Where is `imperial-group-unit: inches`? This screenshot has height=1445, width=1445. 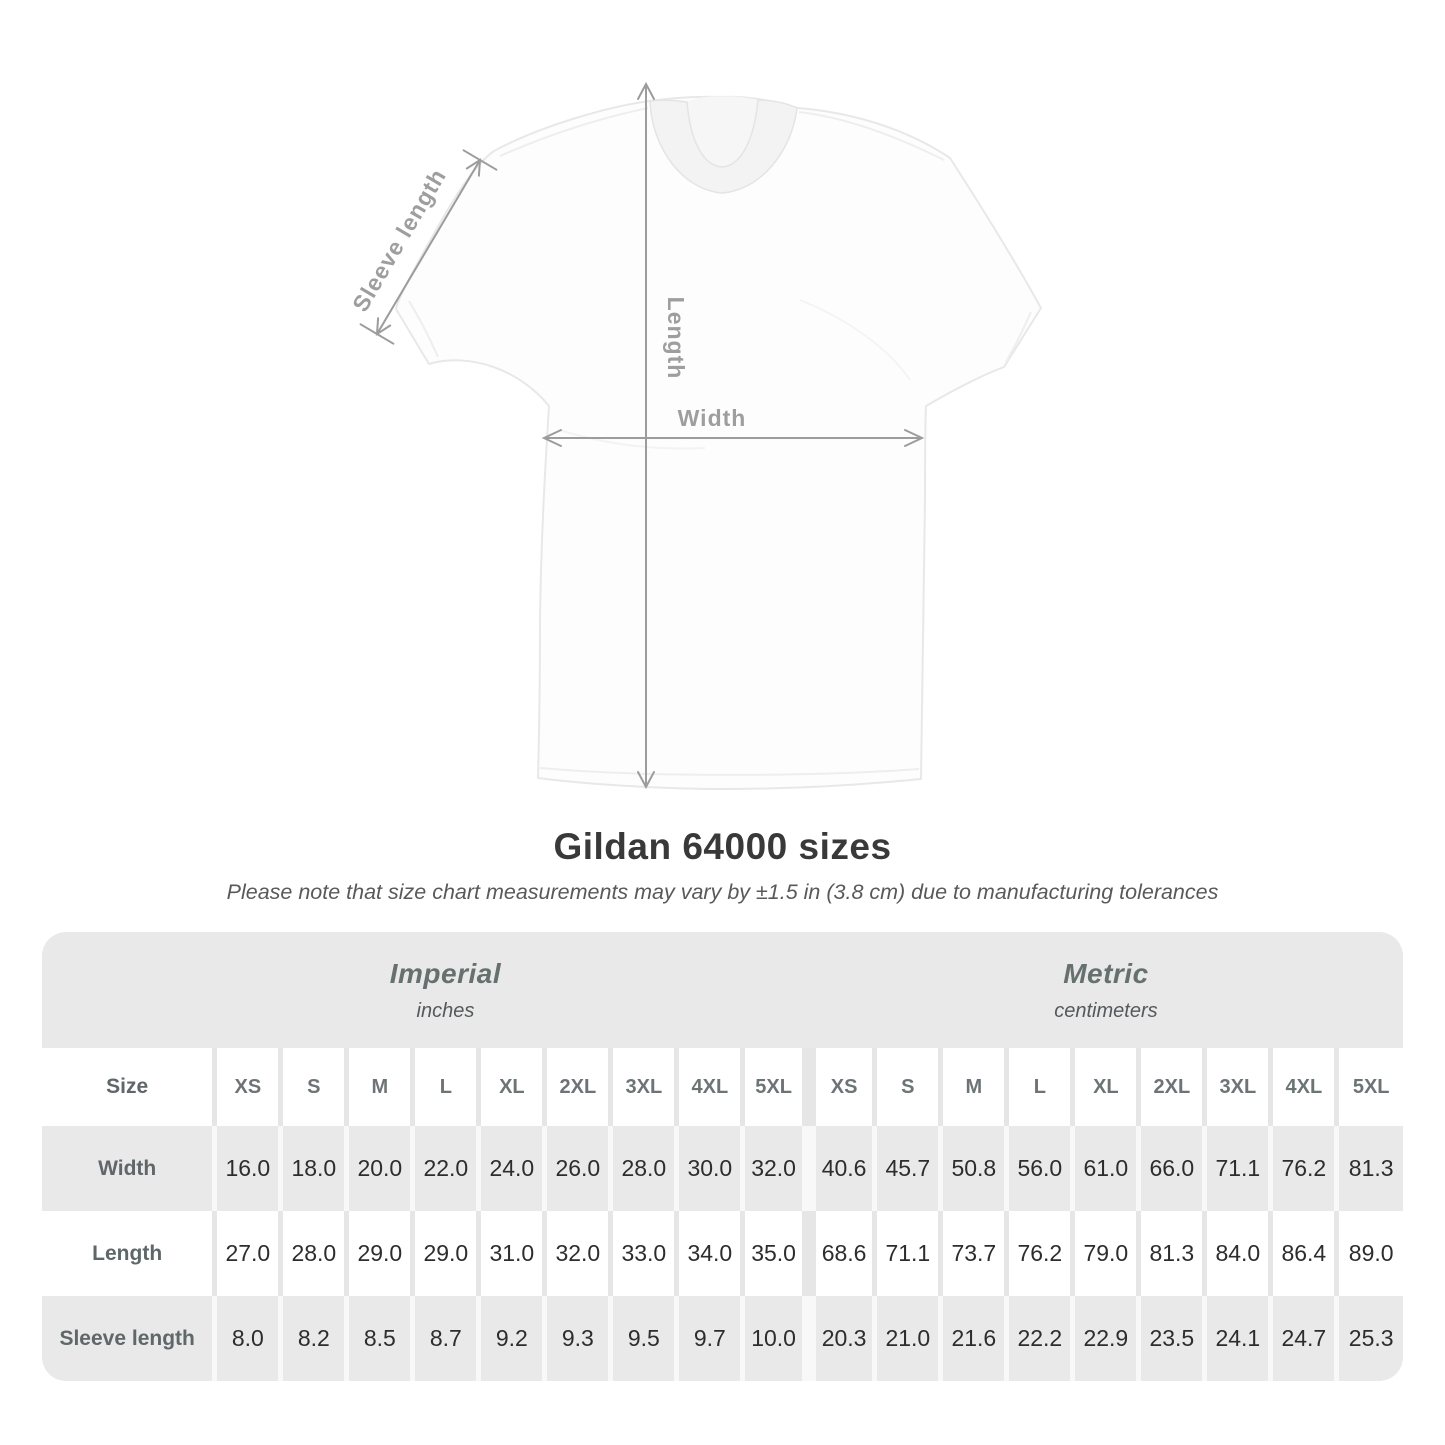 imperial-group-unit: inches is located at coordinates (445, 1010).